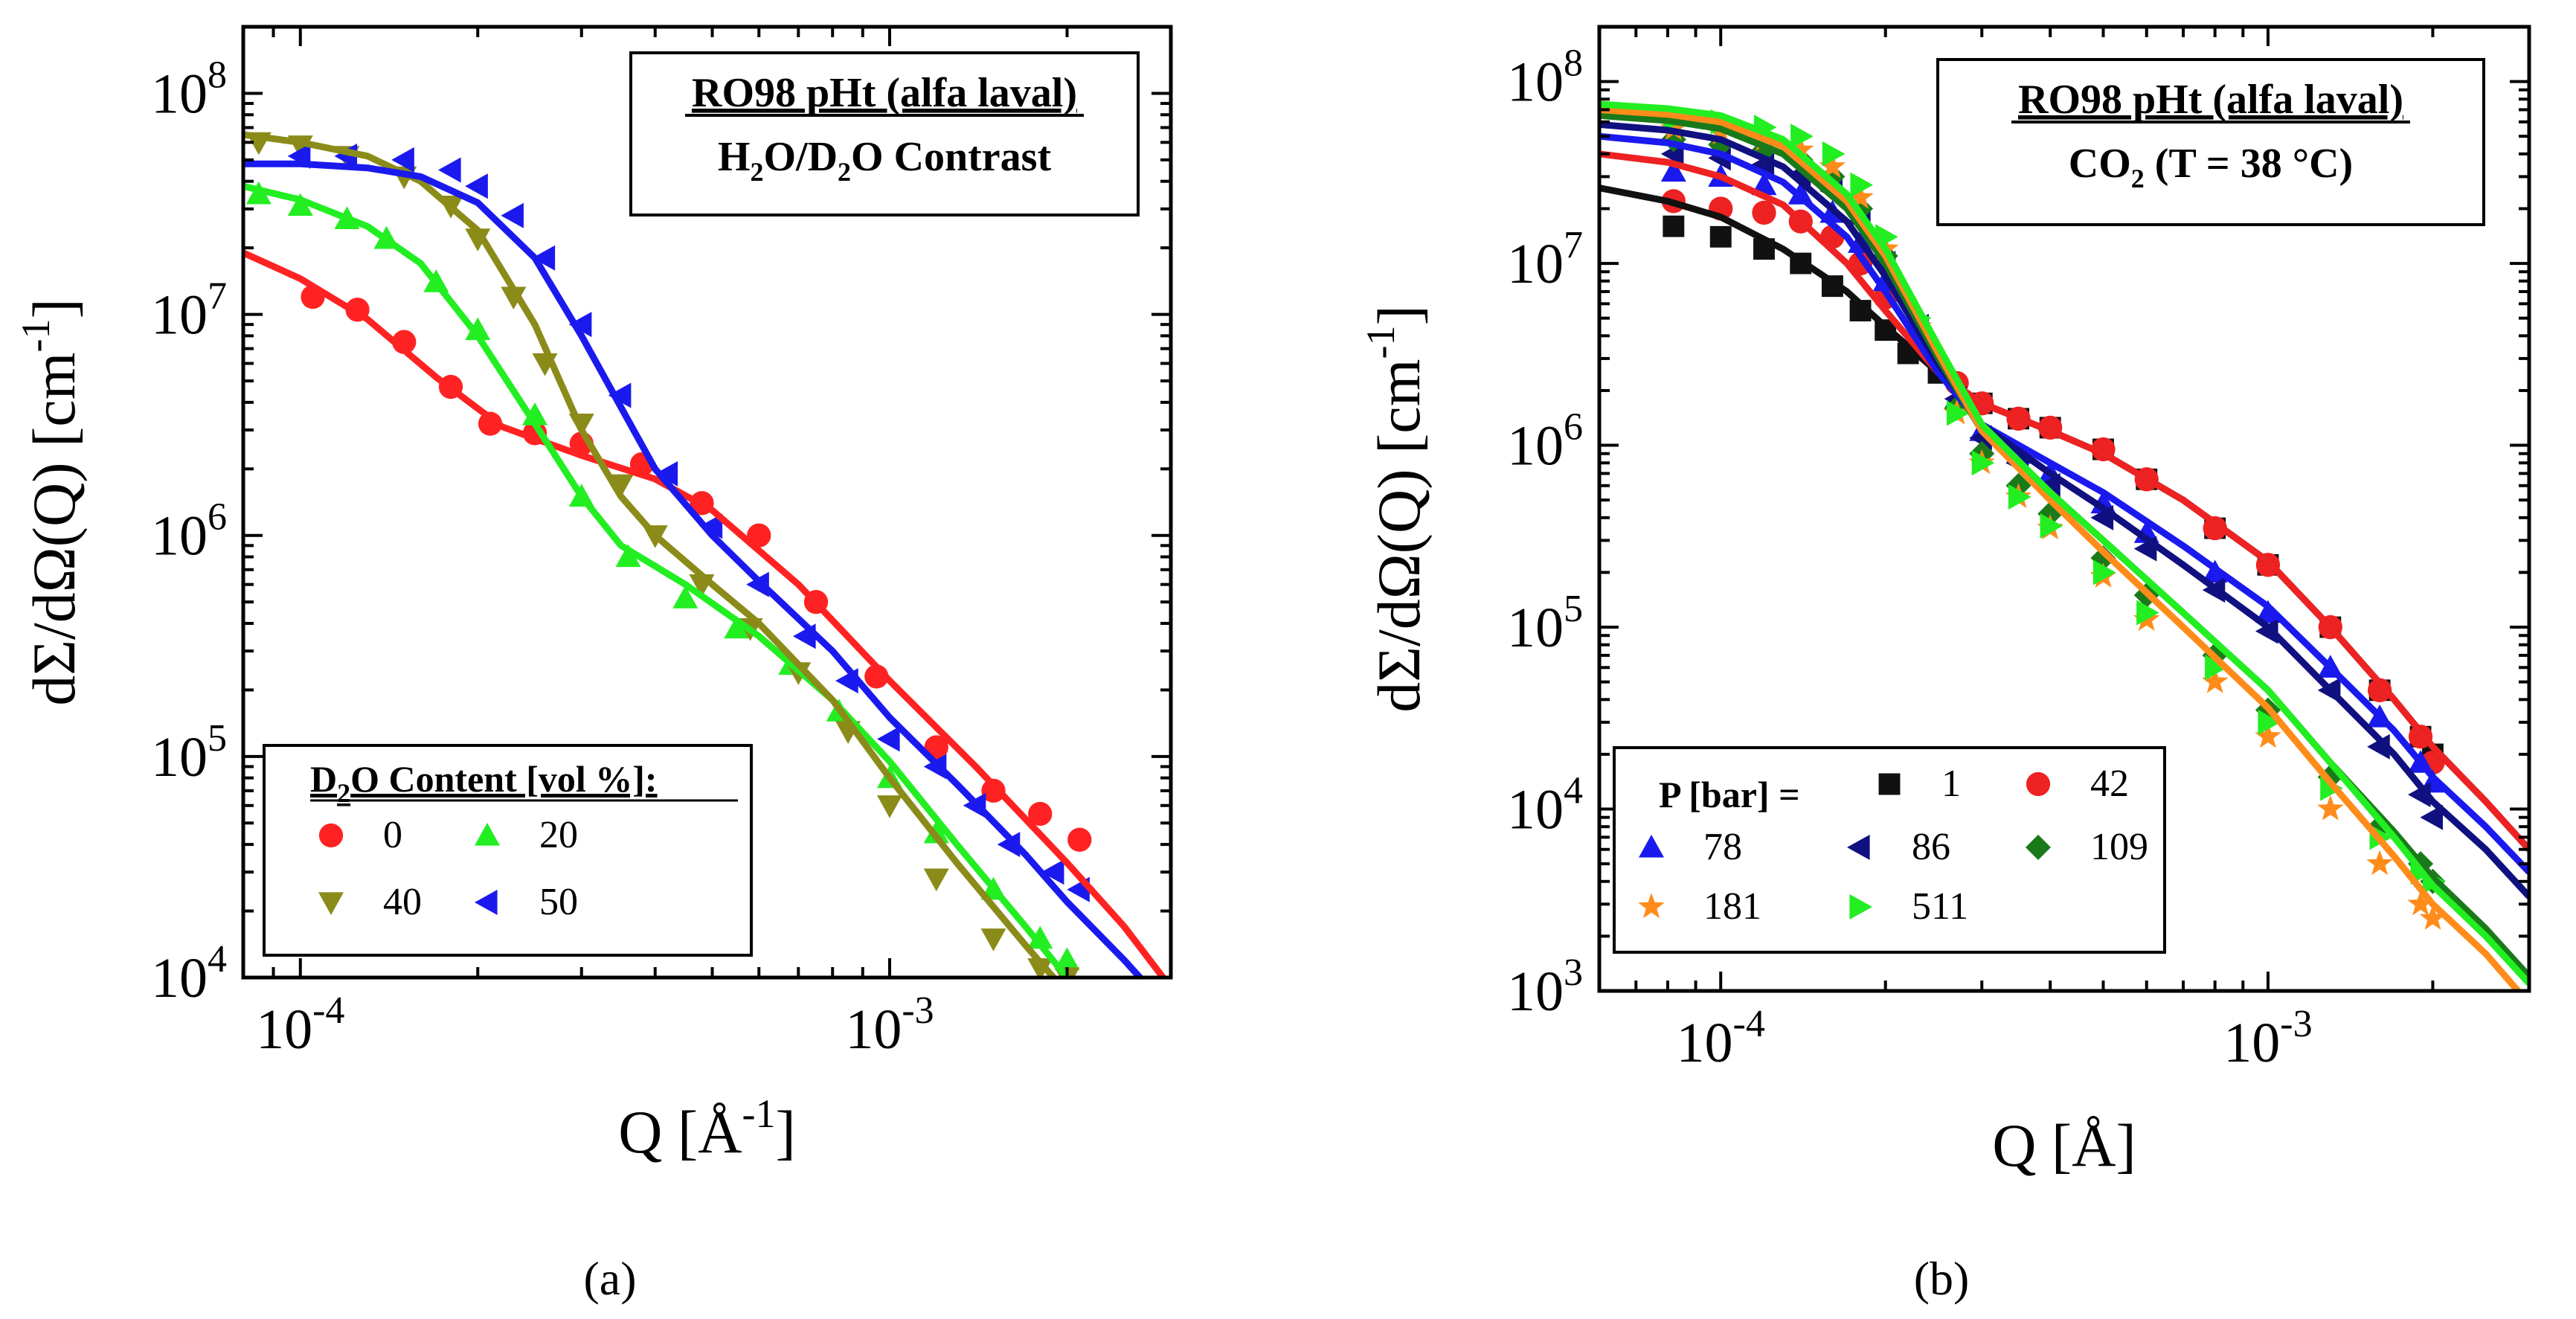 The width and height of the screenshot is (2576, 1319). Describe the element at coordinates (558, 835) in the screenshot. I see `legend-label: 20` at that location.